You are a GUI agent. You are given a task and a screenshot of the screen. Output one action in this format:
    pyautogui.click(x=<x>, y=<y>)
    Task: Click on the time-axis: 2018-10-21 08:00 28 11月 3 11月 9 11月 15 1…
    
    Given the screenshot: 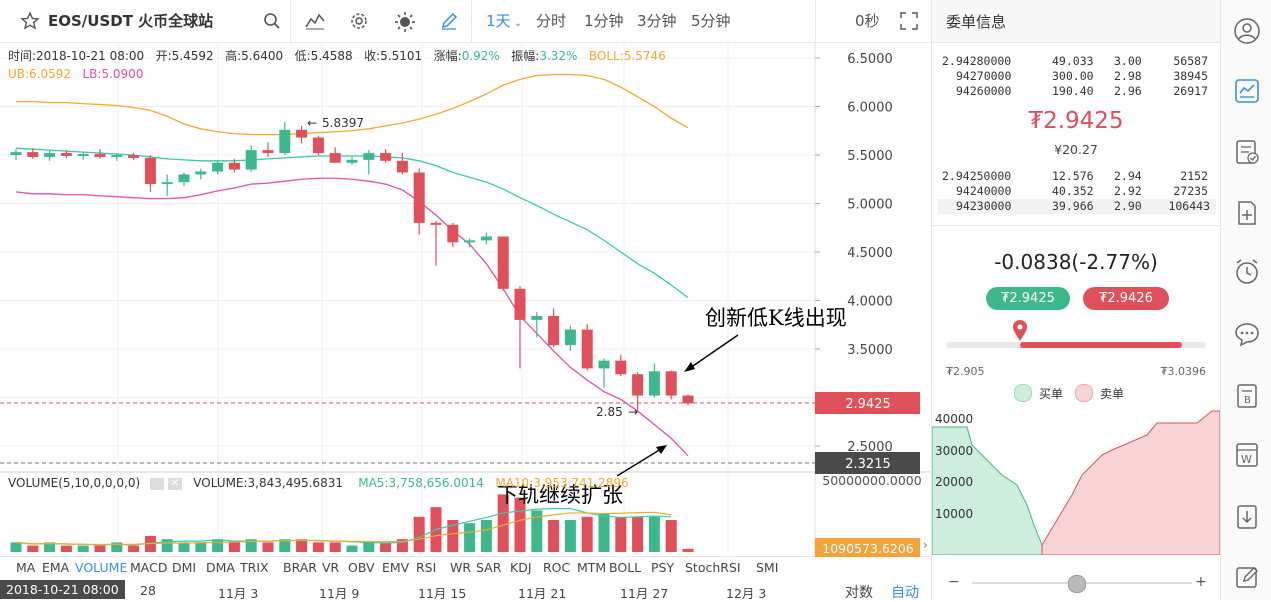 What is the action you would take?
    pyautogui.click(x=465, y=590)
    